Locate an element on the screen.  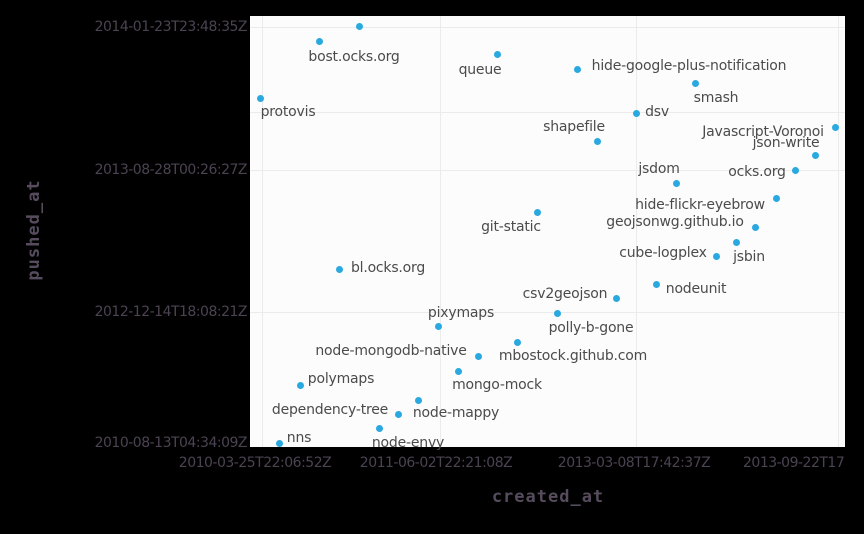
point-label: protovis is located at coordinates (288, 112).